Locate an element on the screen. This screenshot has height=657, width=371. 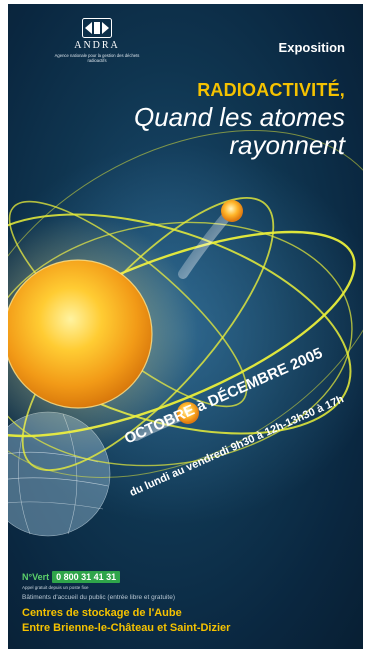
toll-free-label: N°Vert is located at coordinates (36, 577).